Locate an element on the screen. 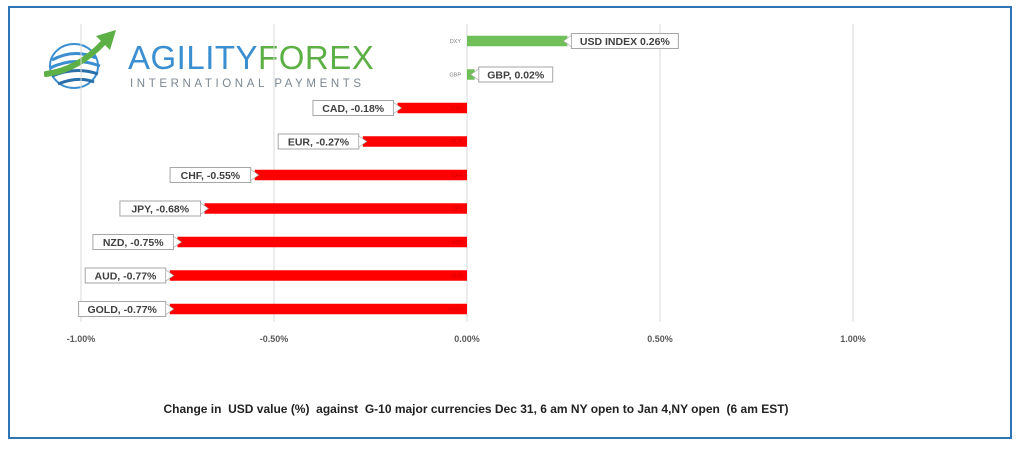 This screenshot has width=1024, height=458. agility-forex-logo: AGILITYFOREX INTERNATIONAL PAYMENTS is located at coordinates (209, 62).